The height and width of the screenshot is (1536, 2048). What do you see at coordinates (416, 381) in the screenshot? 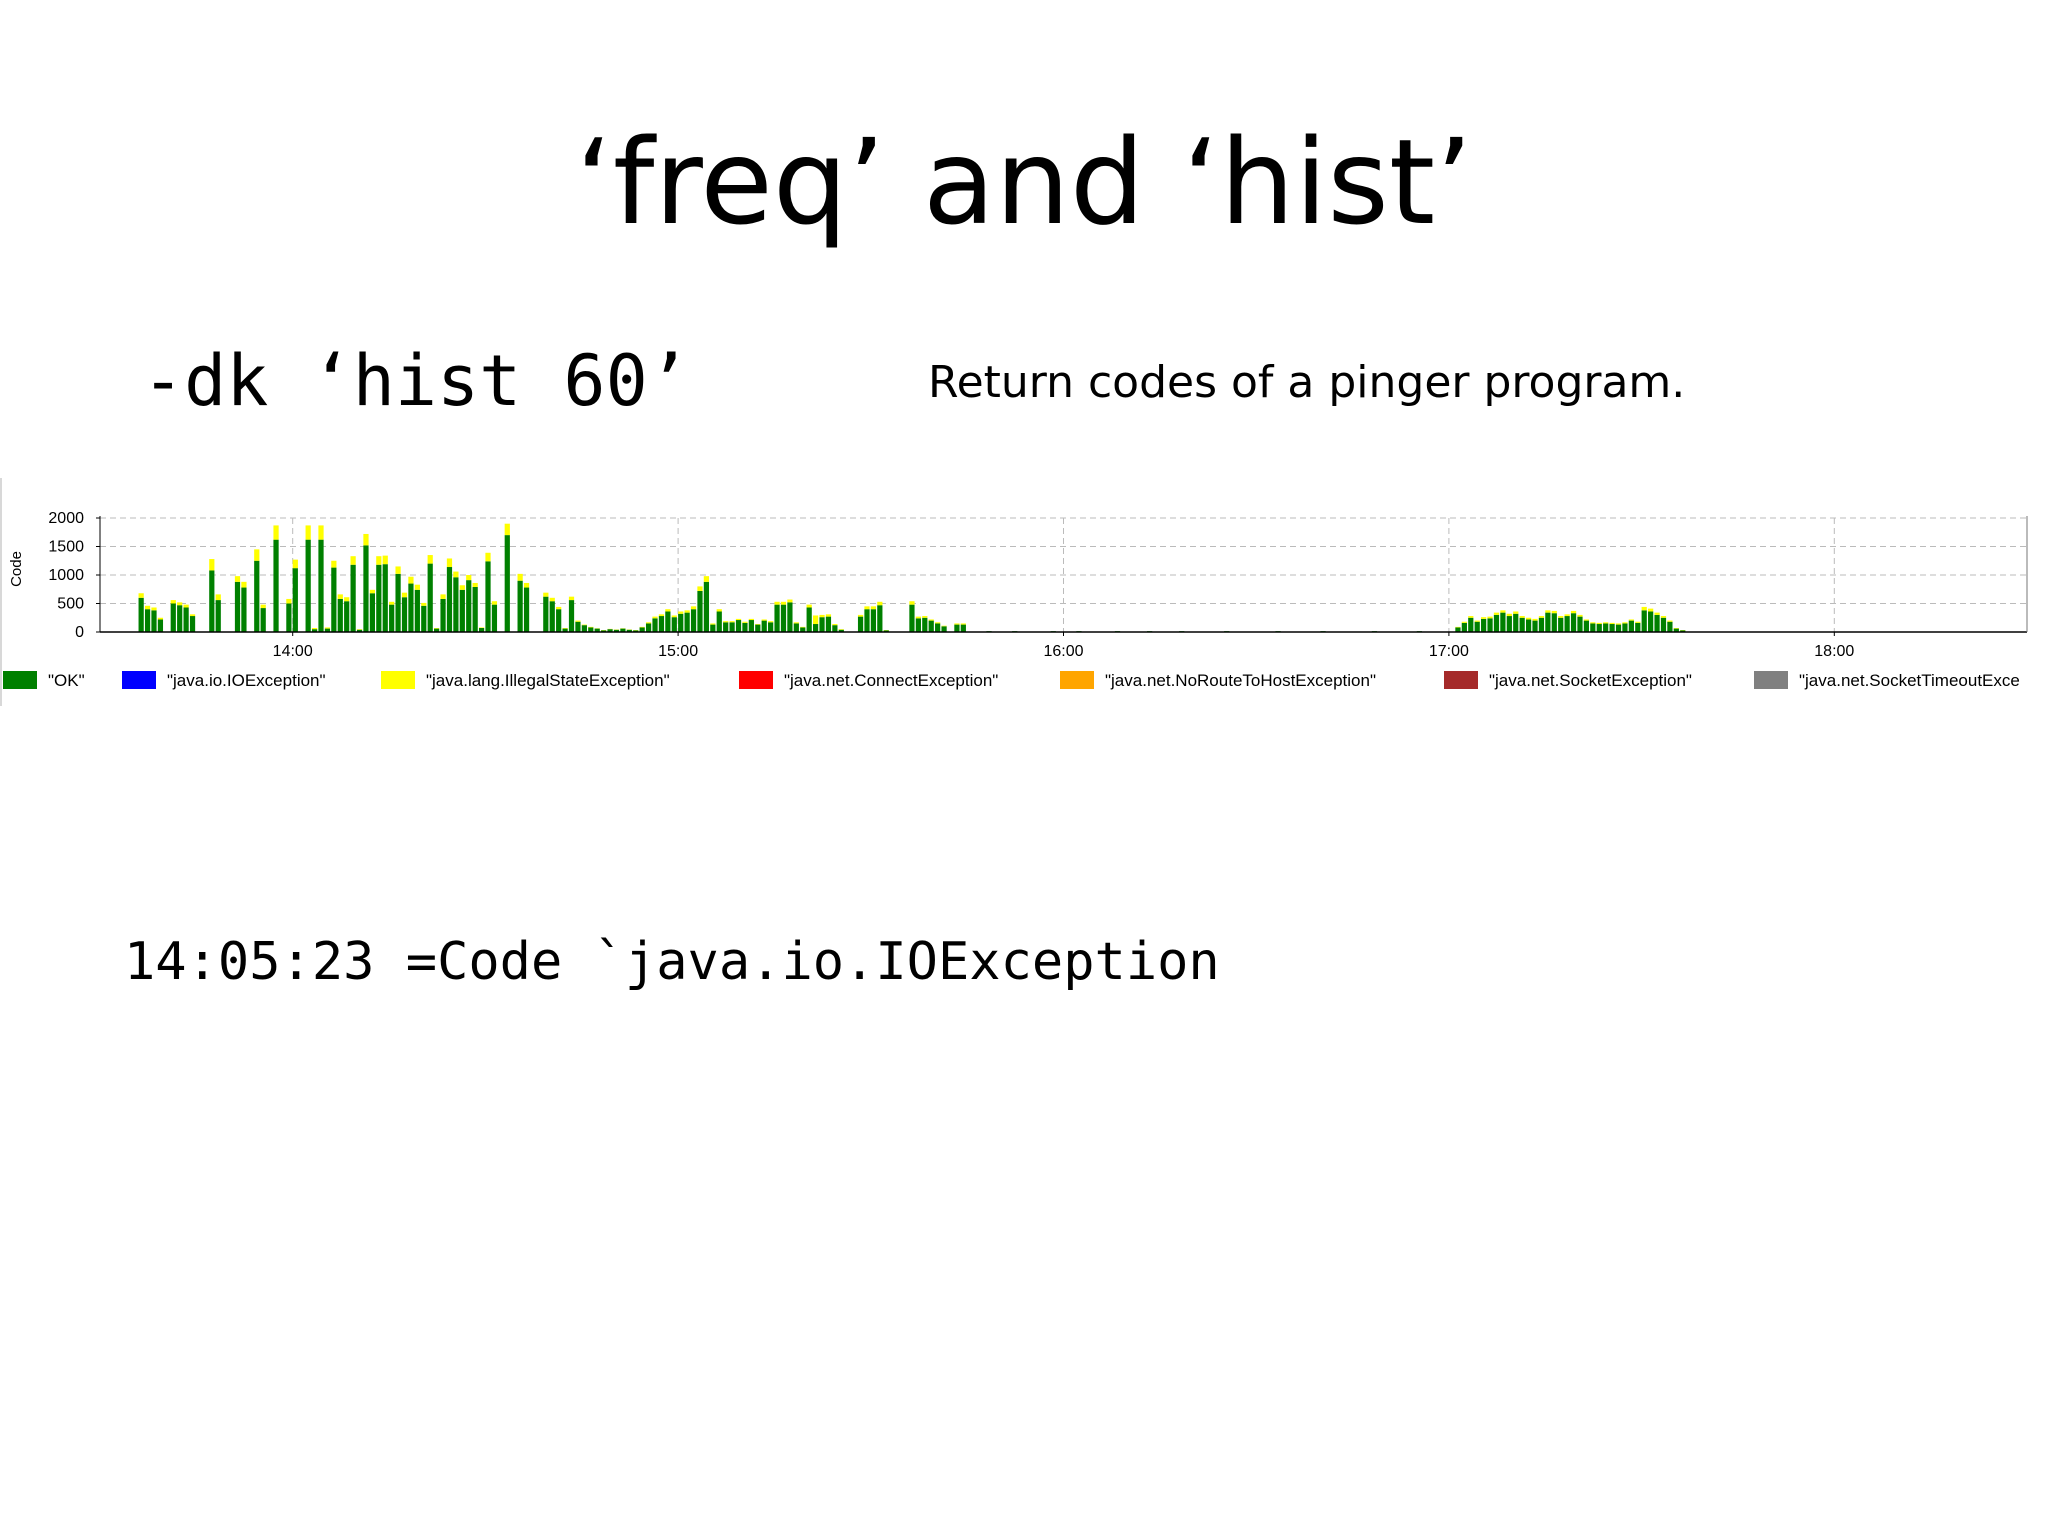
I see `command-text: -dk ‘hist 60’` at bounding box center [416, 381].